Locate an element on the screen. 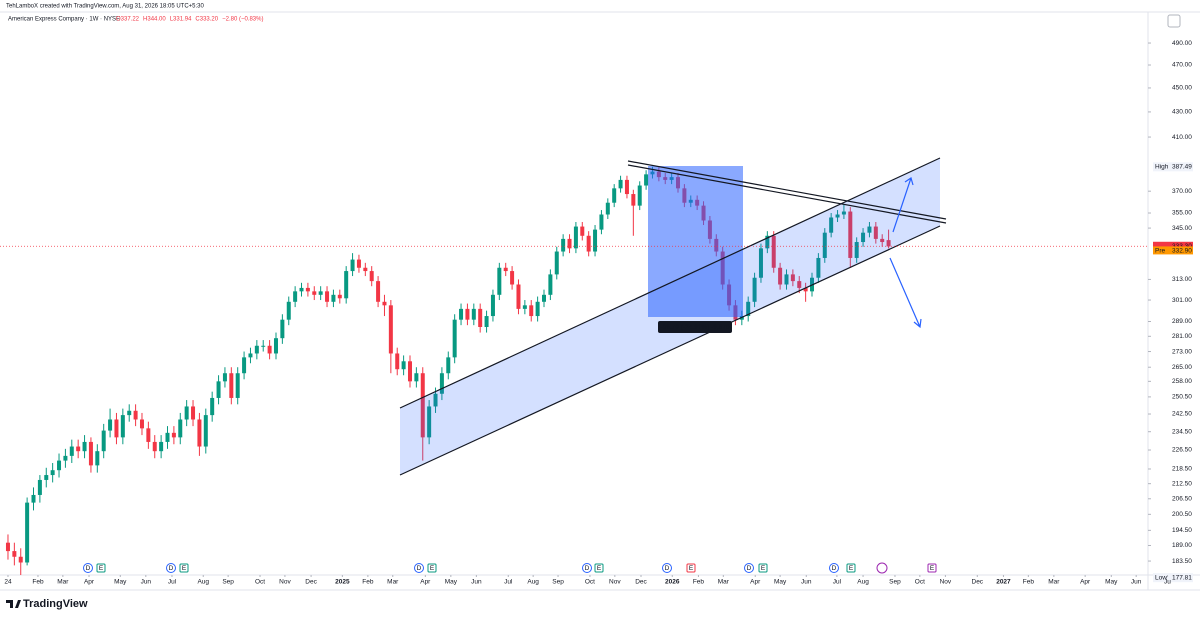 This screenshot has width=1200, height=619. event-label: E is located at coordinates (851, 568).